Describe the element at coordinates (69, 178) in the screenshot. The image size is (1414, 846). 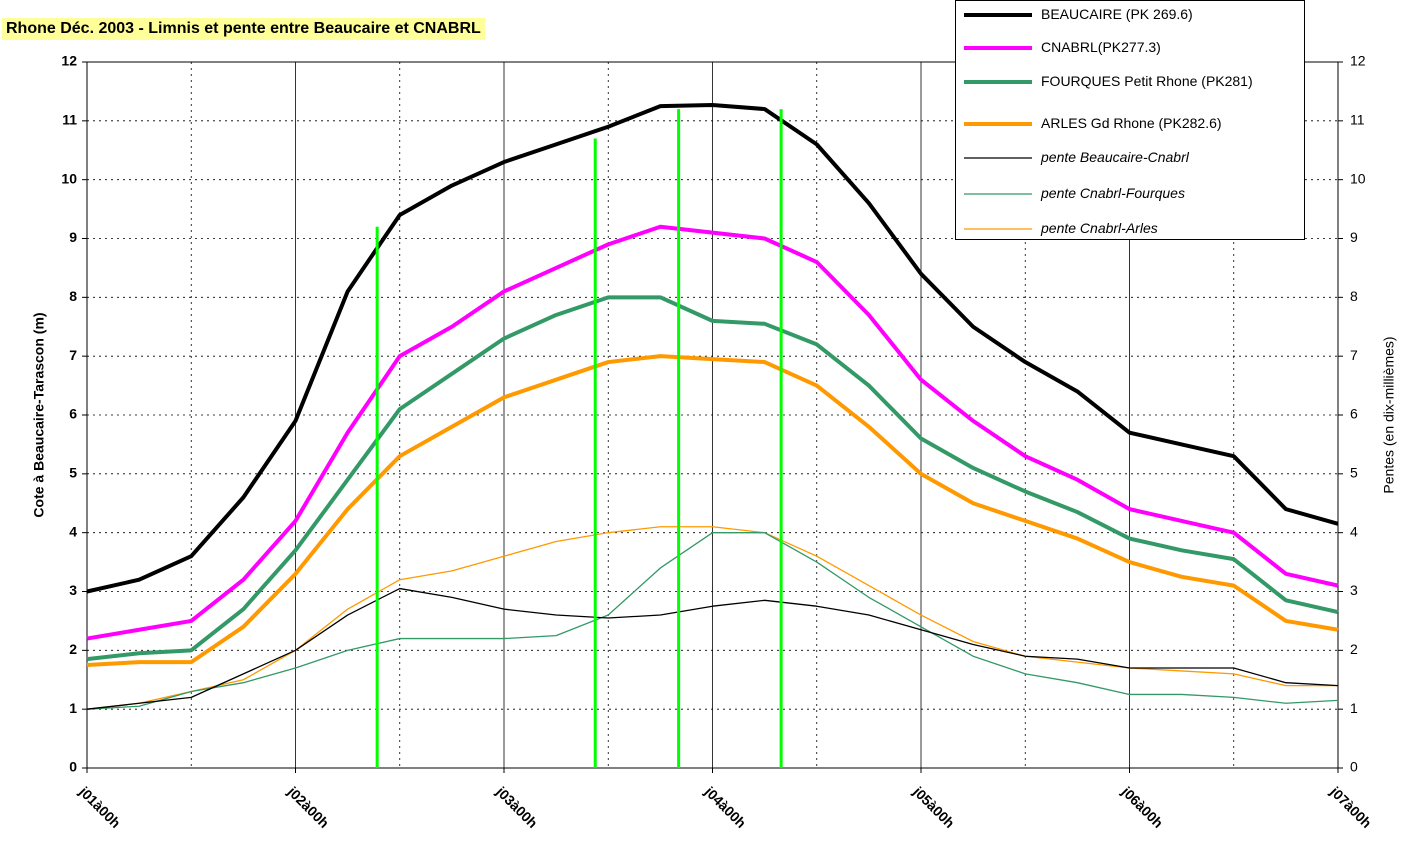
I see `y-tick-label: 10` at that location.